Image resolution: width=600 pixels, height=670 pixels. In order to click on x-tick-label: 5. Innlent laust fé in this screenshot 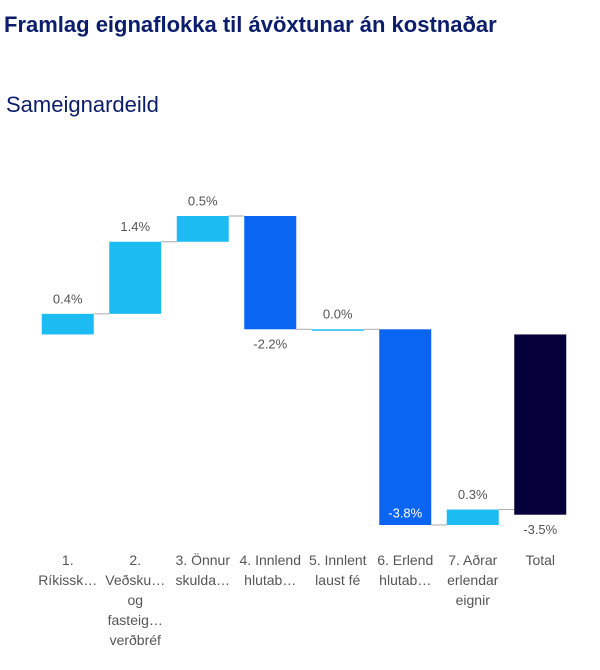, I will do `click(337, 570)`.